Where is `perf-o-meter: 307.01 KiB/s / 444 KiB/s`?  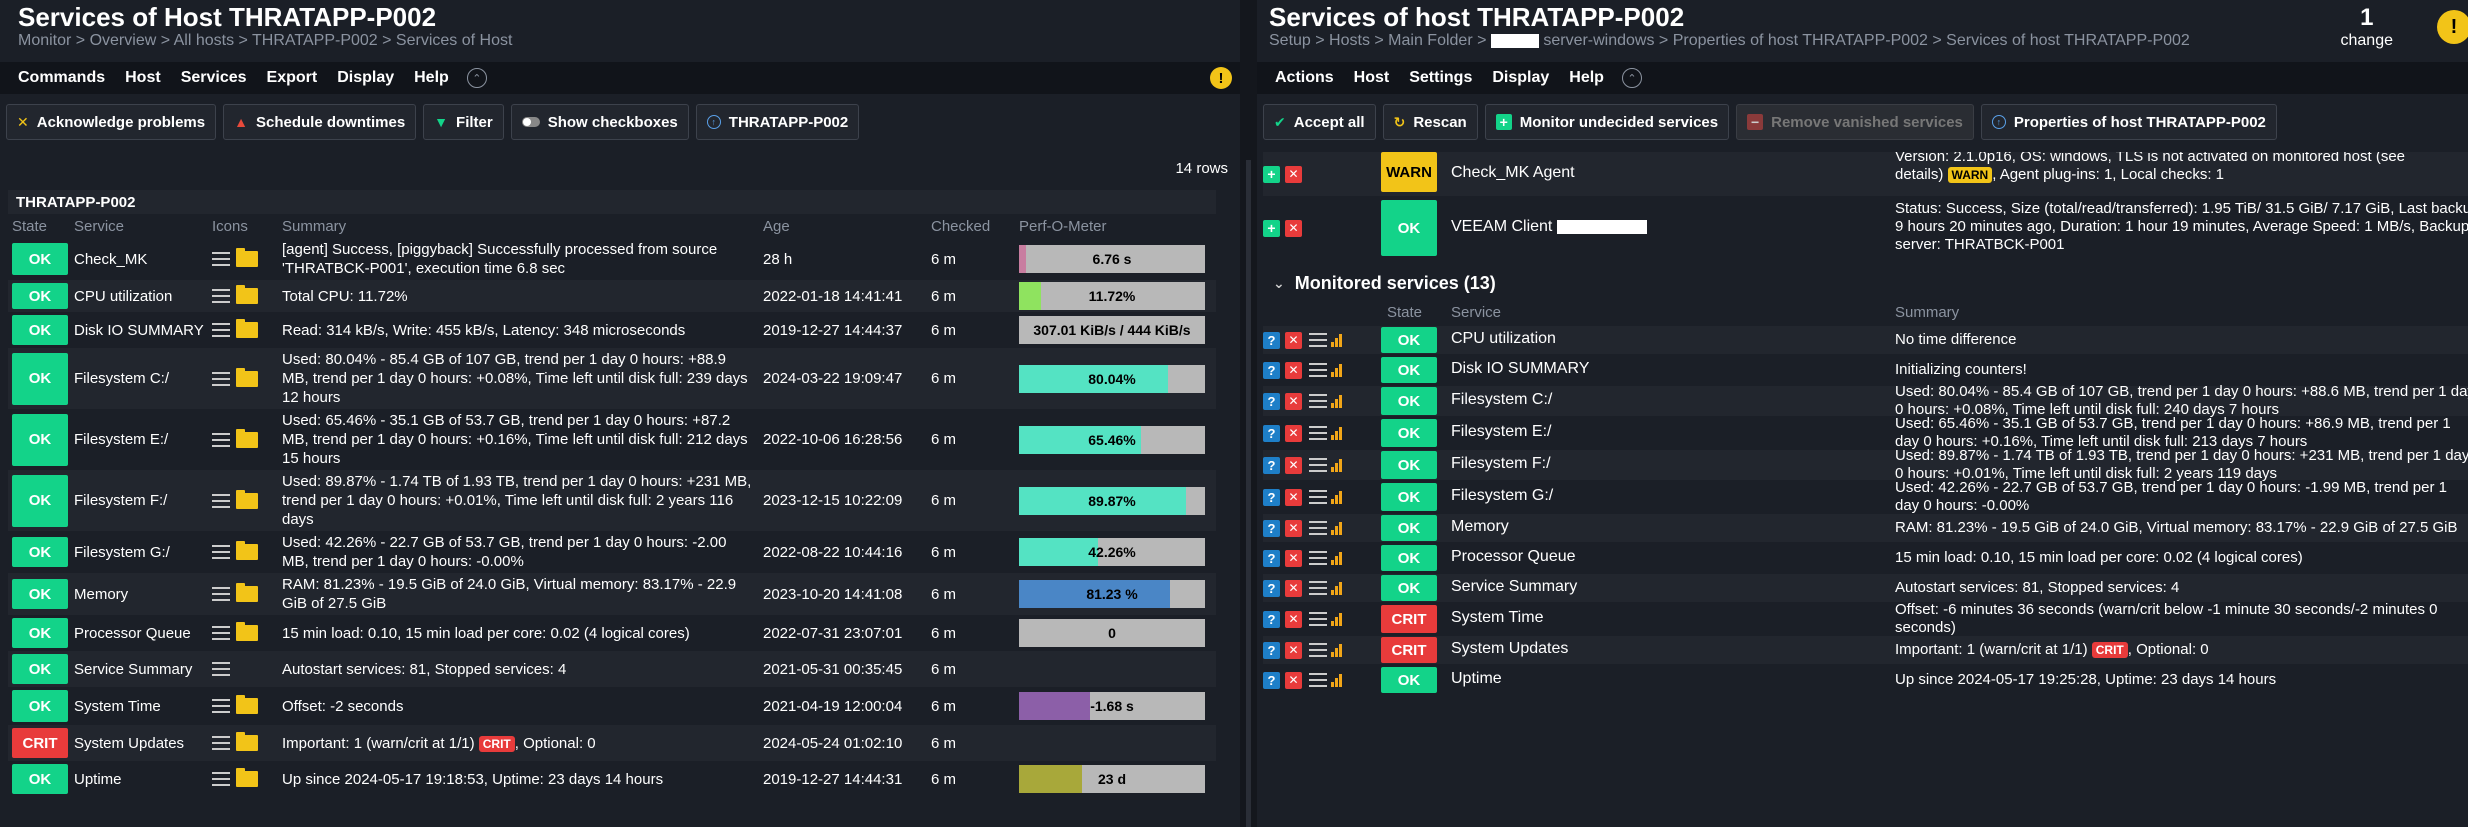 perf-o-meter: 307.01 KiB/s / 444 KiB/s is located at coordinates (1112, 330).